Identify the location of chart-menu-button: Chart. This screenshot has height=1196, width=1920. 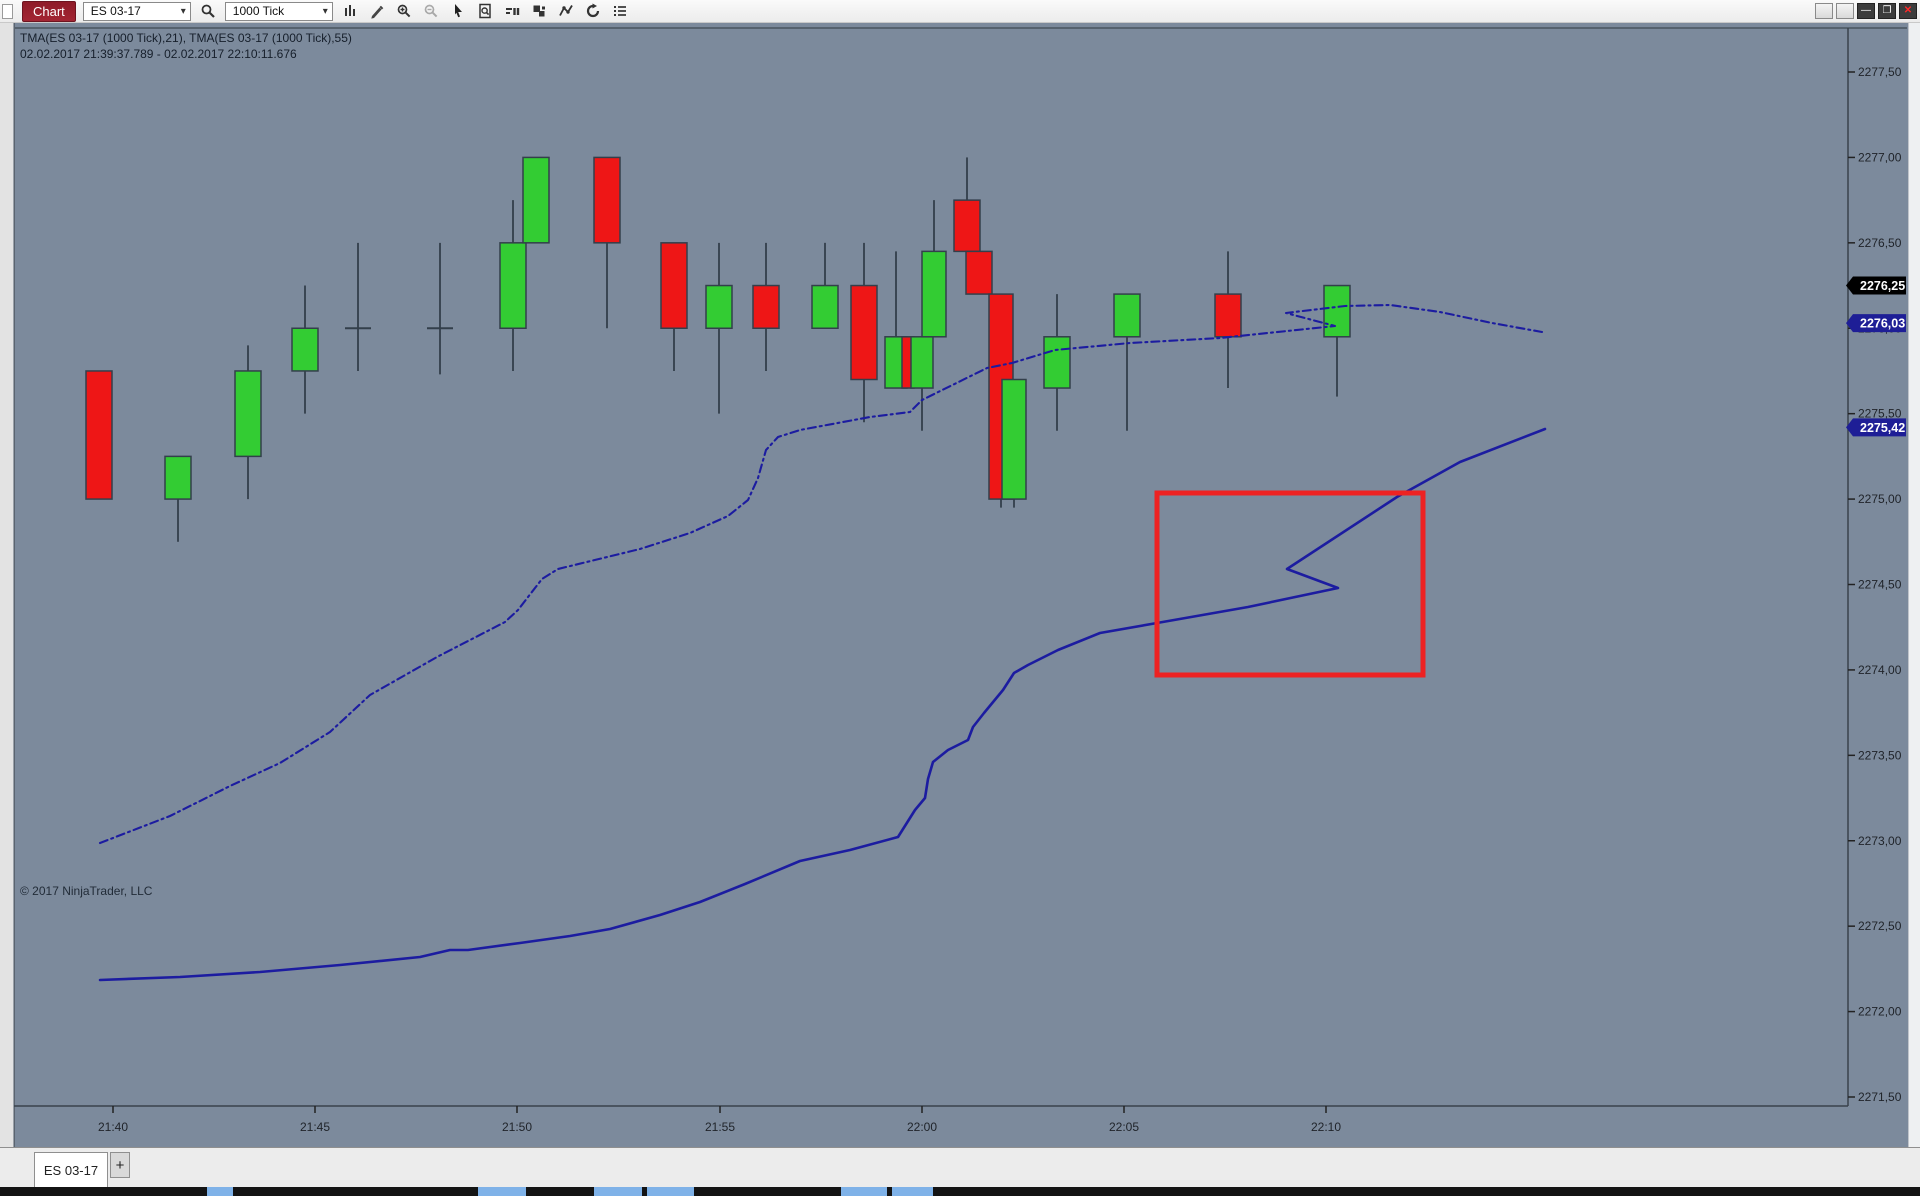
(49, 11).